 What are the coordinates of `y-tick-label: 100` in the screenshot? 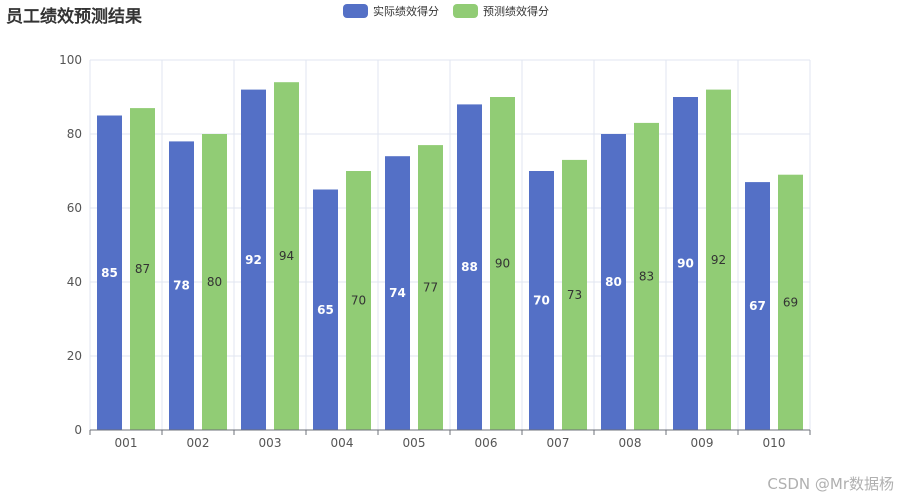 It's located at (70, 60).